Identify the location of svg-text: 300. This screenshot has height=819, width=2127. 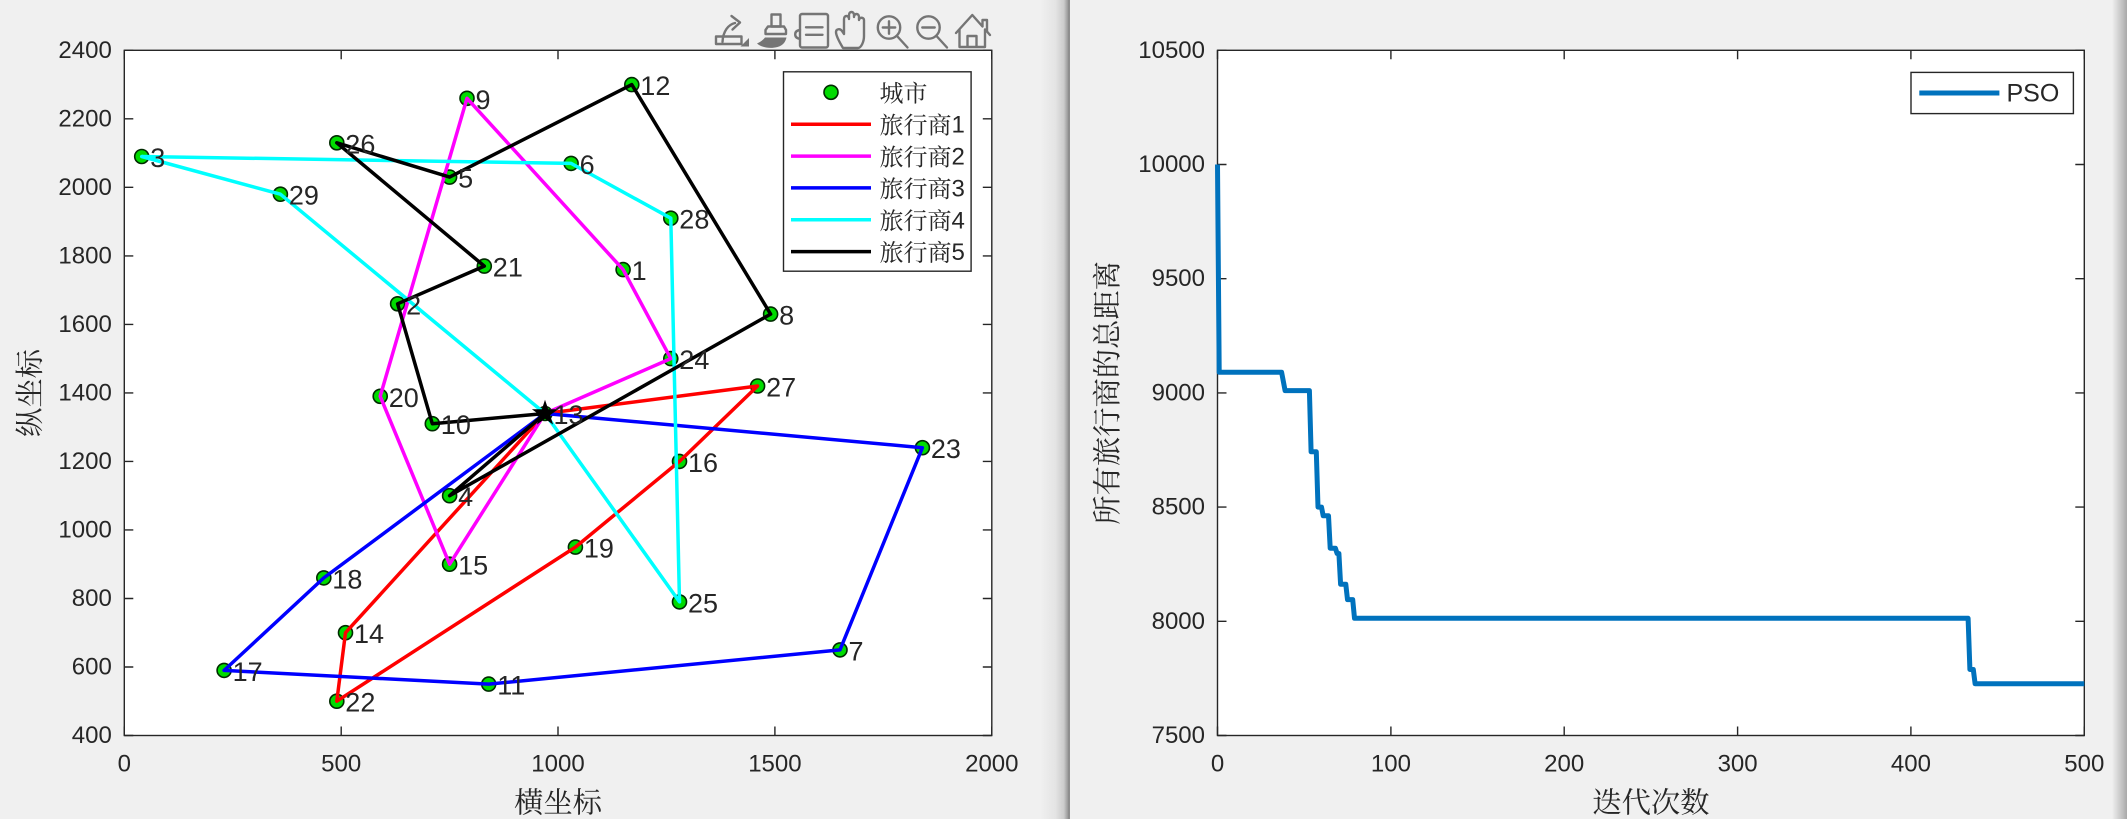
(1738, 764).